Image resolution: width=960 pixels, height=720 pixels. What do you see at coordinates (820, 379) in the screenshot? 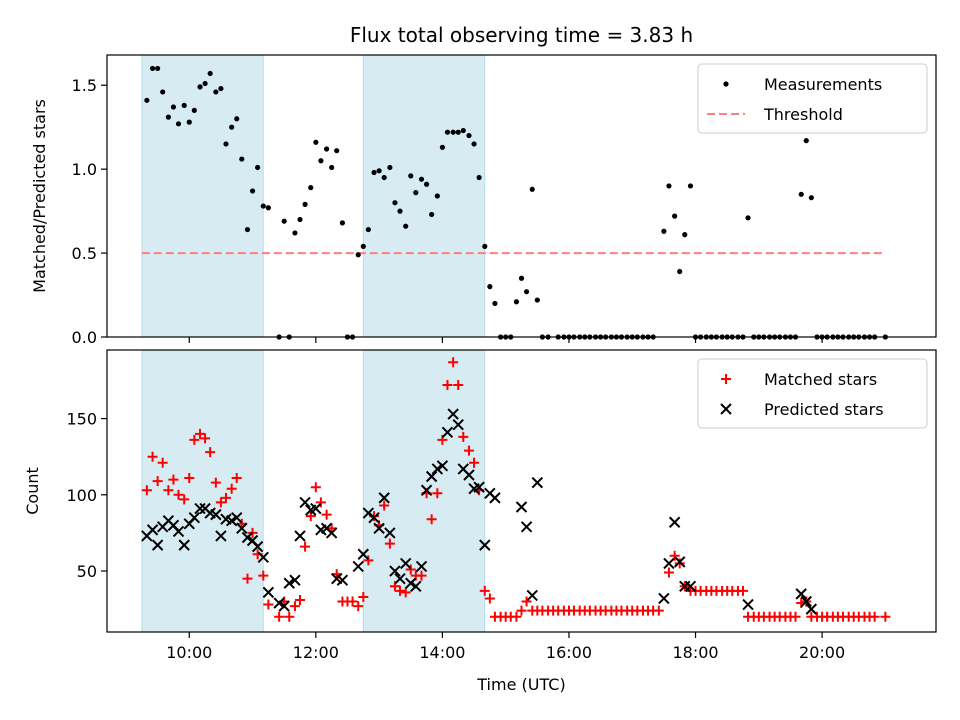
I see `legend-label: Matched stars` at bounding box center [820, 379].